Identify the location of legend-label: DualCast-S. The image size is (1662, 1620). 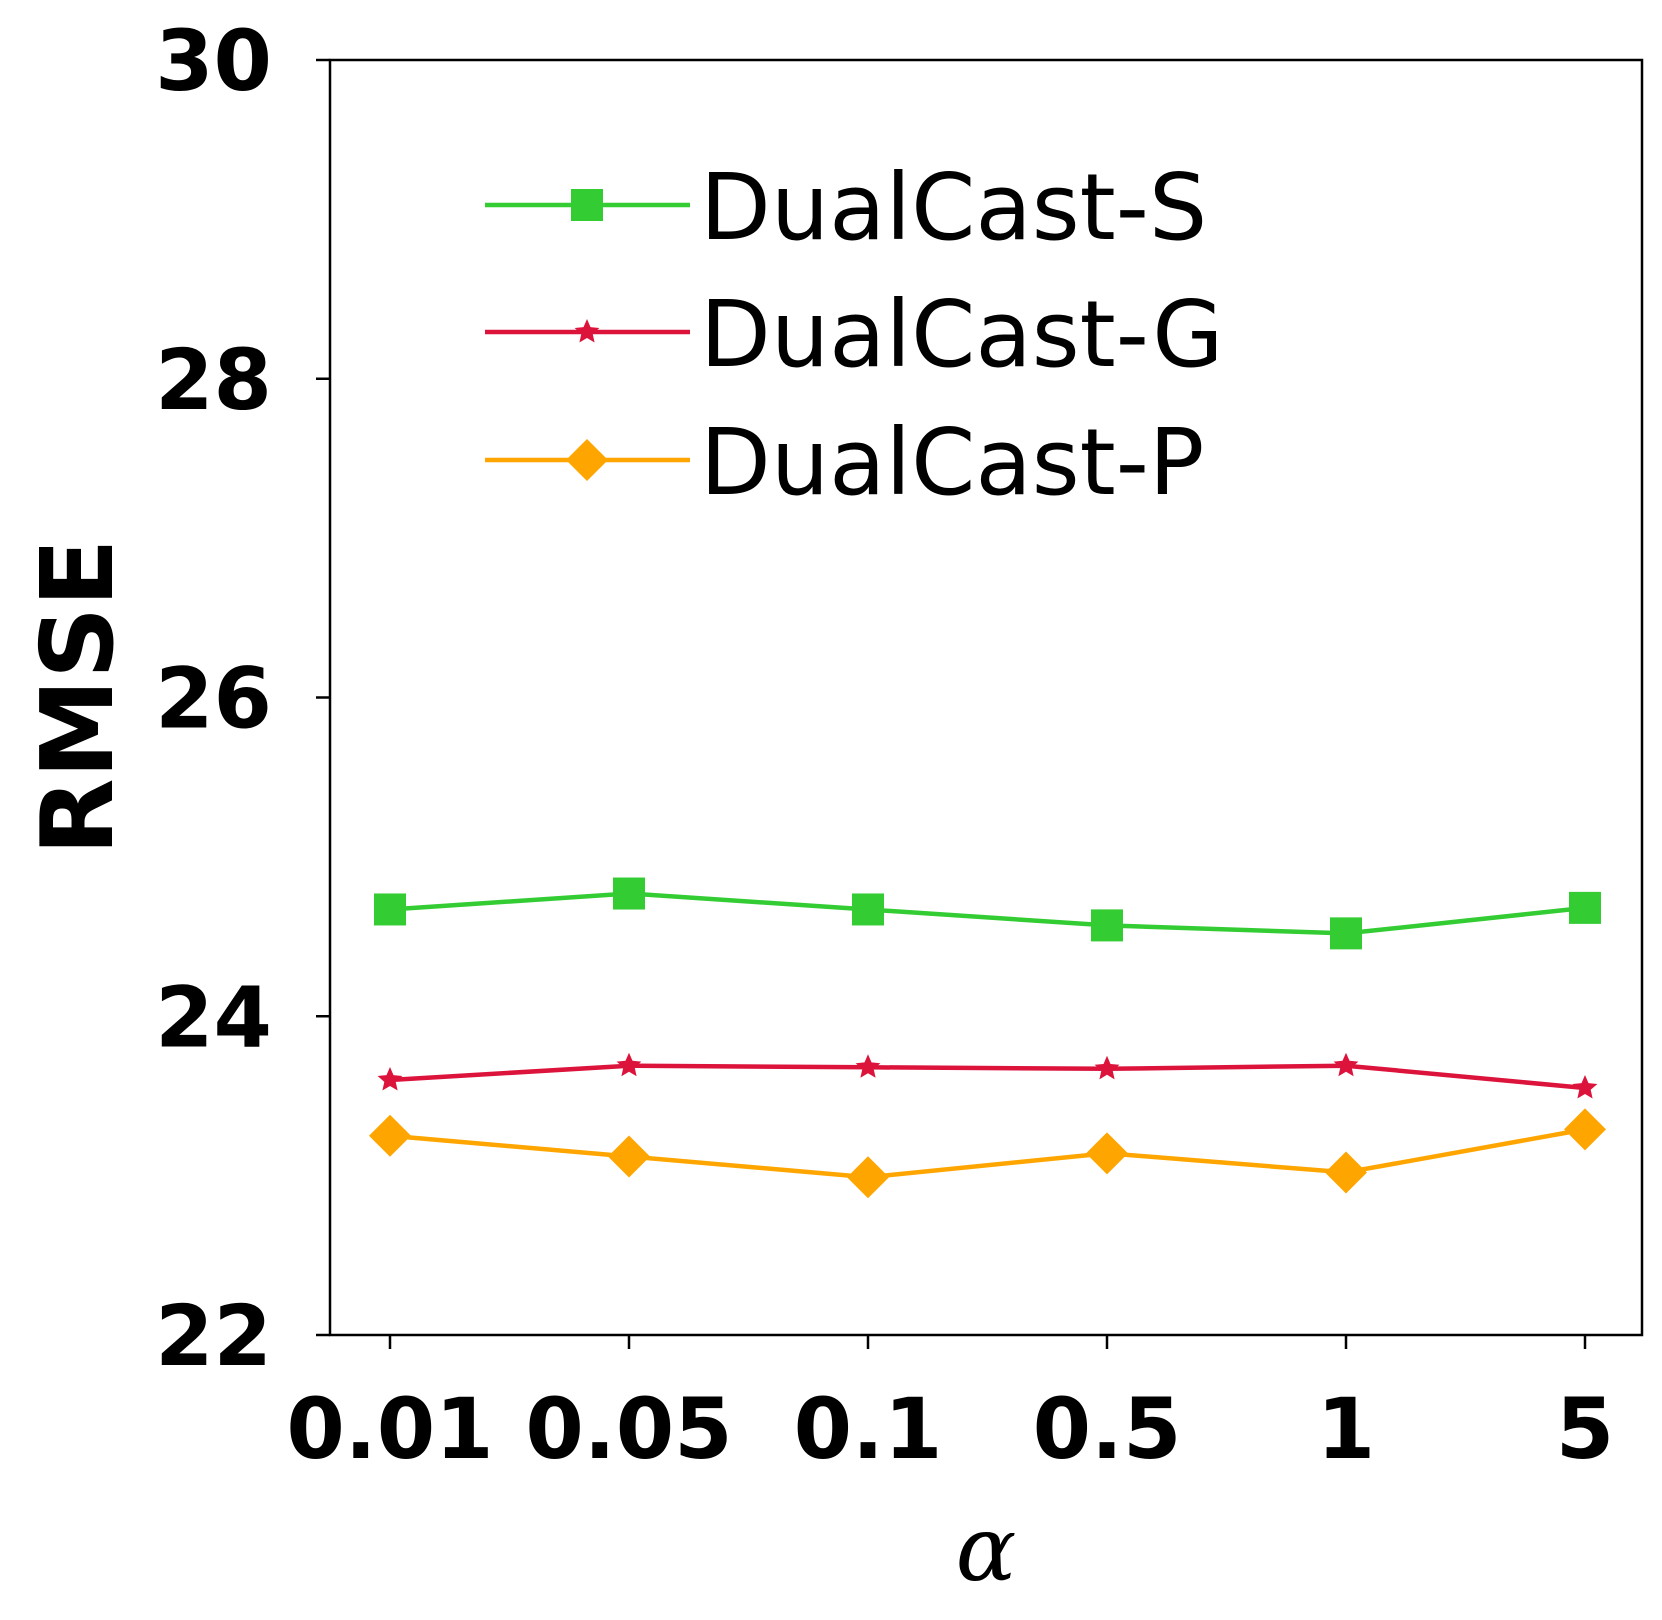
(953, 207).